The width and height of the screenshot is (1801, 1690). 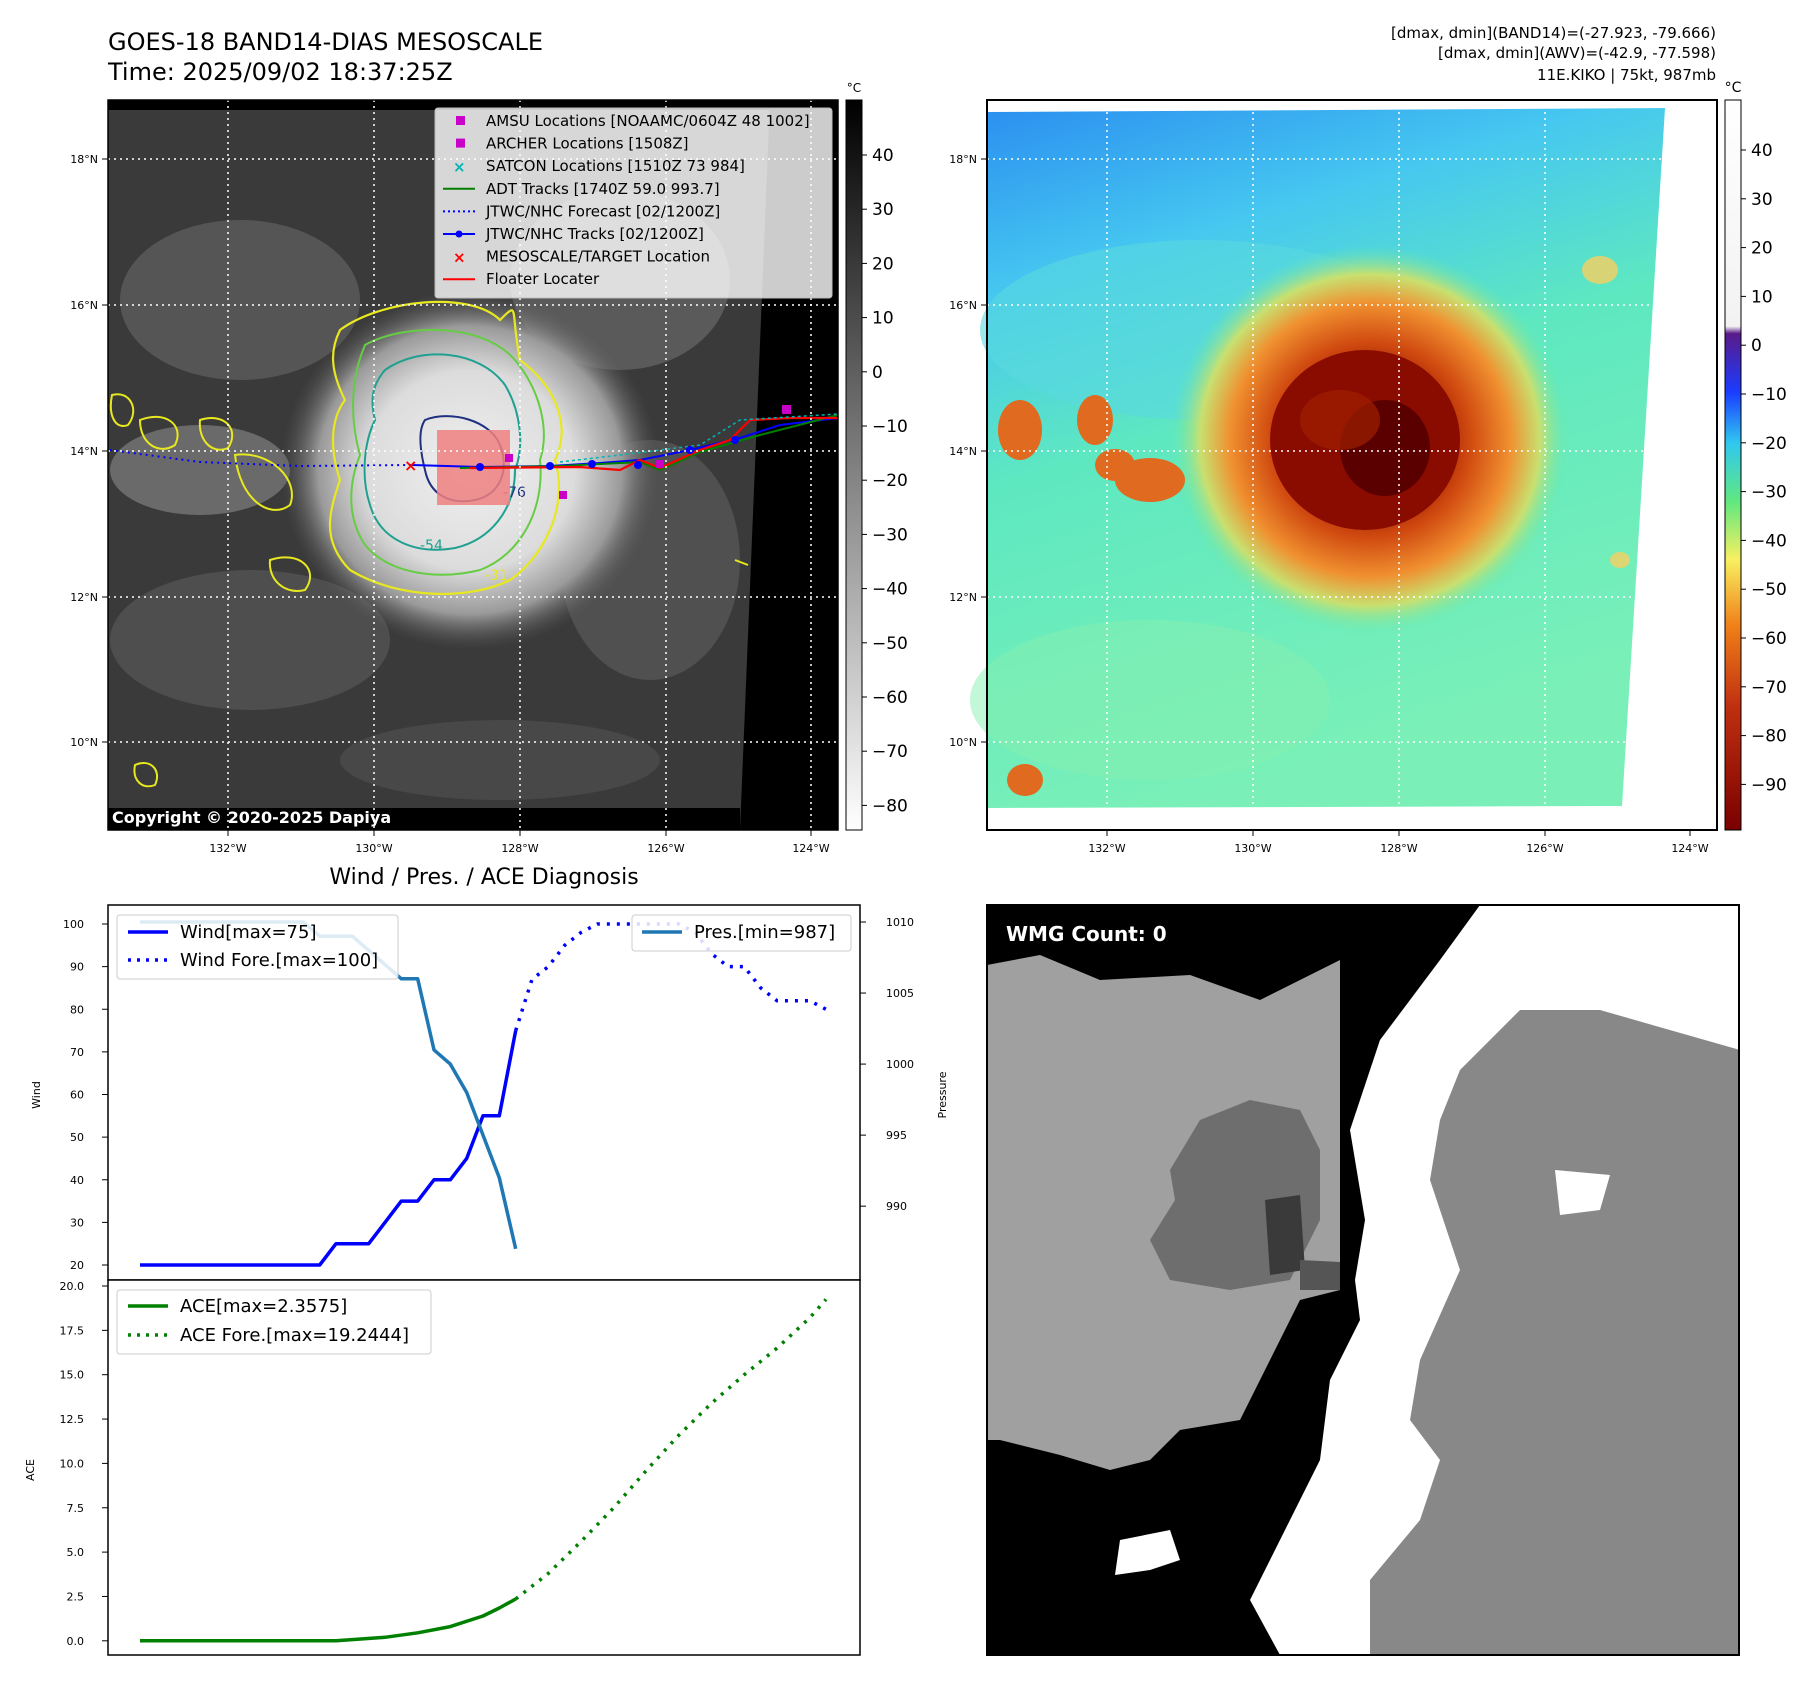 What do you see at coordinates (1553, 33) in the screenshot?
I see `info-line1: [dmax, dmin](BAND14)=(-27.923, -79.666)` at bounding box center [1553, 33].